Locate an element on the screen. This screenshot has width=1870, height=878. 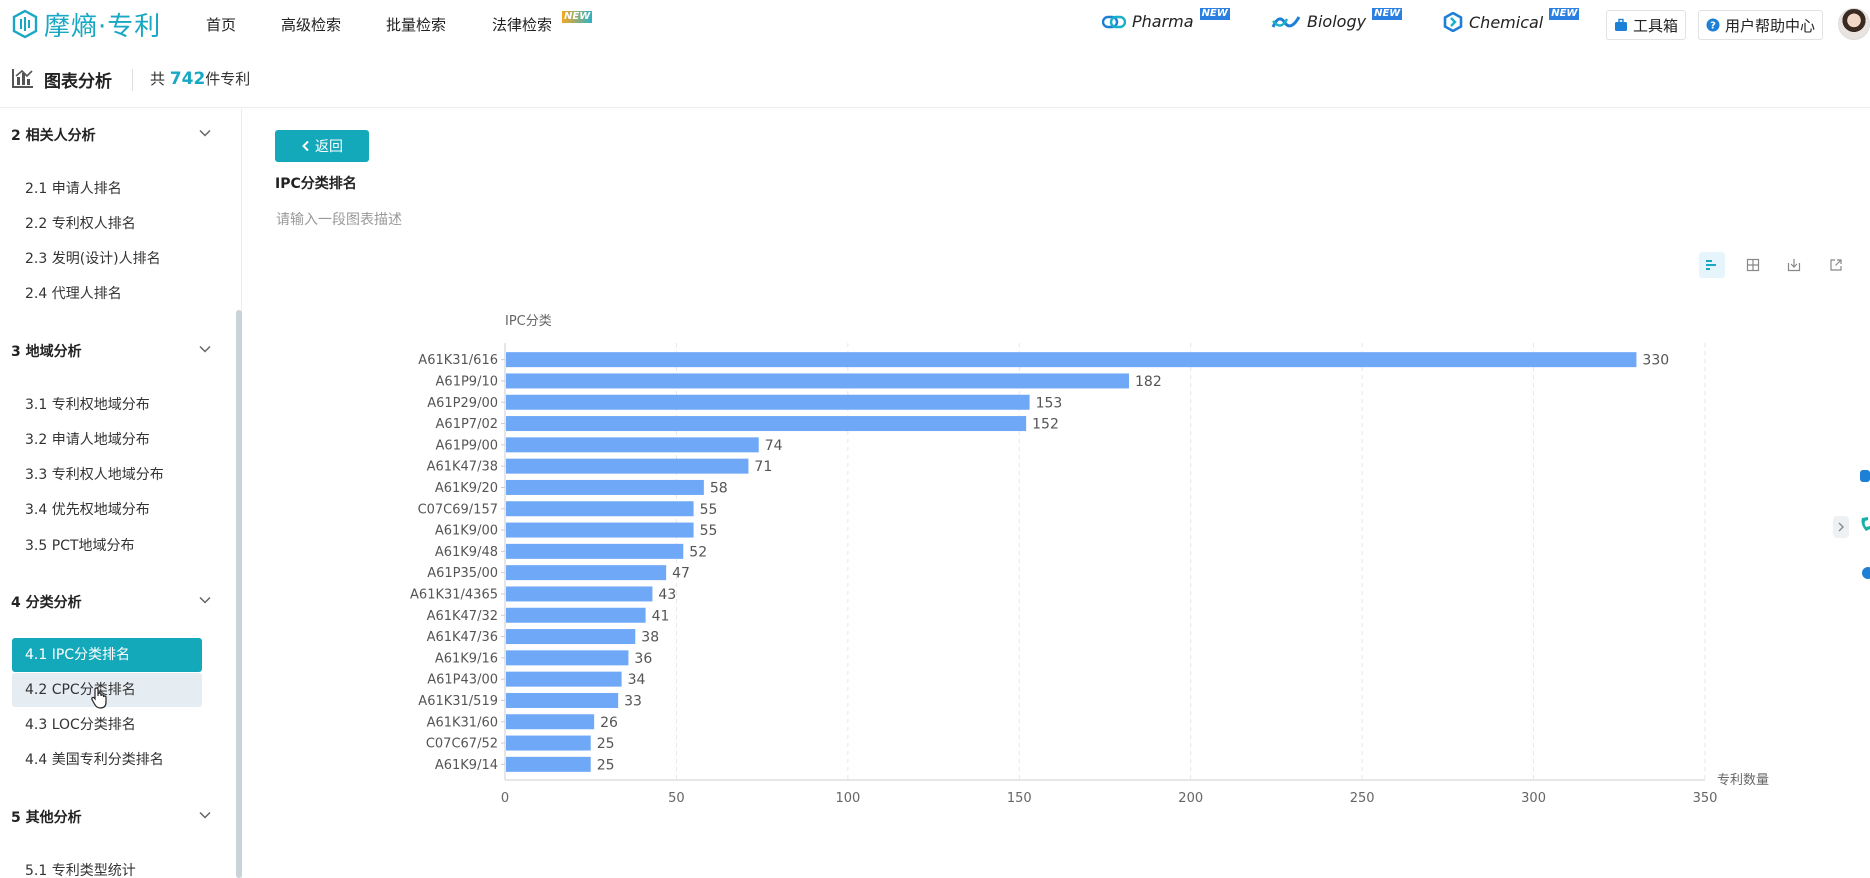
data-label: 52 is located at coordinates (698, 552).